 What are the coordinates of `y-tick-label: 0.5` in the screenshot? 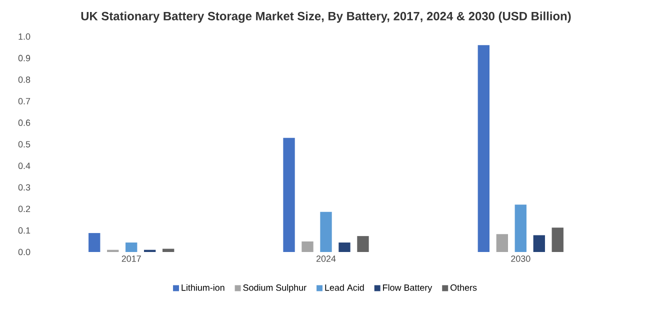 It's located at (24, 144).